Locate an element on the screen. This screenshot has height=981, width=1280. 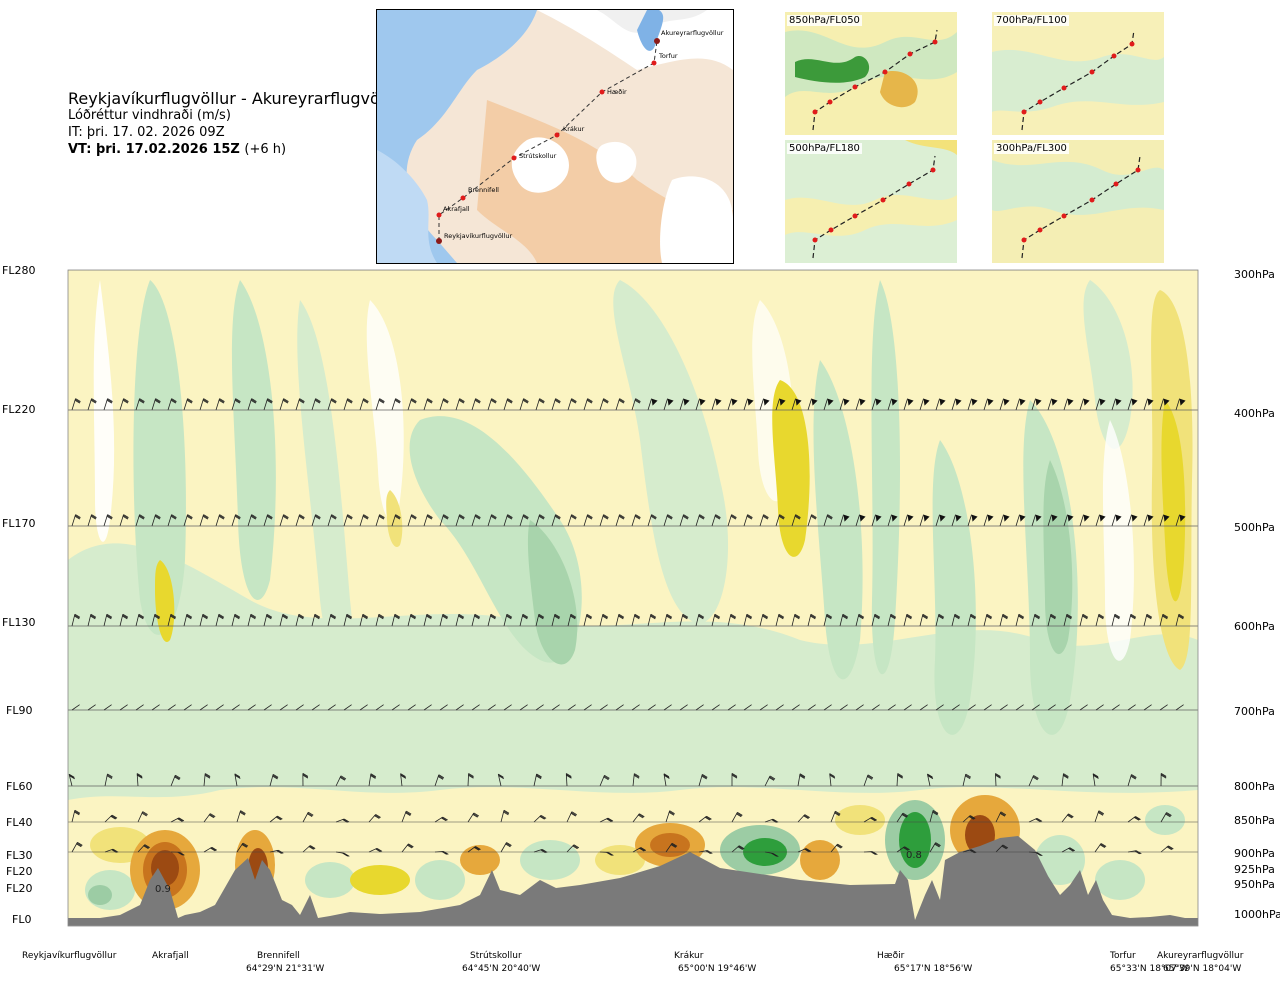
hpa-label-5: 800hPa is located at coordinates (1254, 786).